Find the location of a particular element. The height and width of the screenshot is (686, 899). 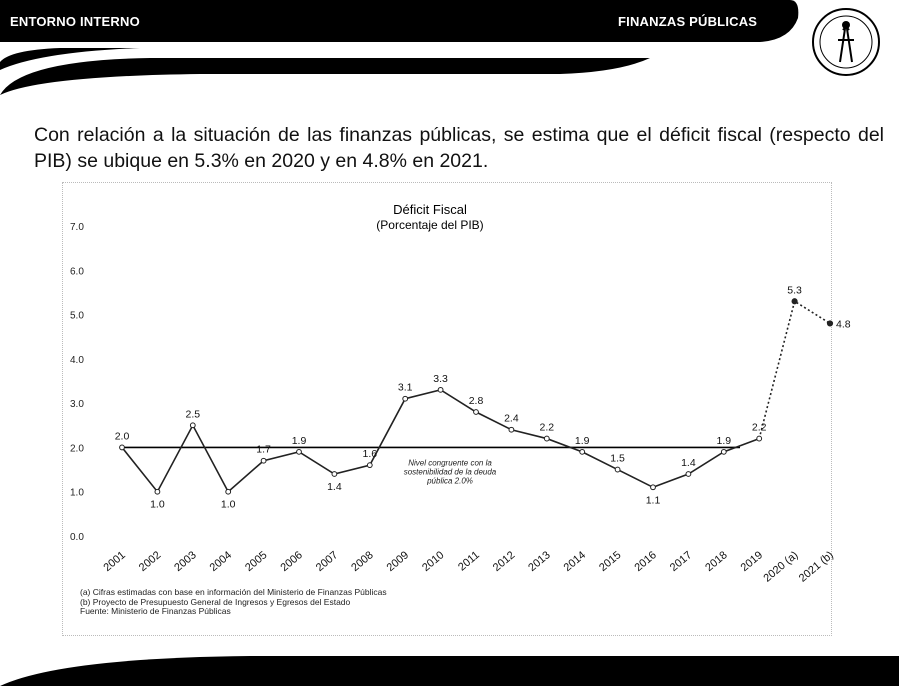

x-tick-label: 2013 is located at coordinates (539, 561).